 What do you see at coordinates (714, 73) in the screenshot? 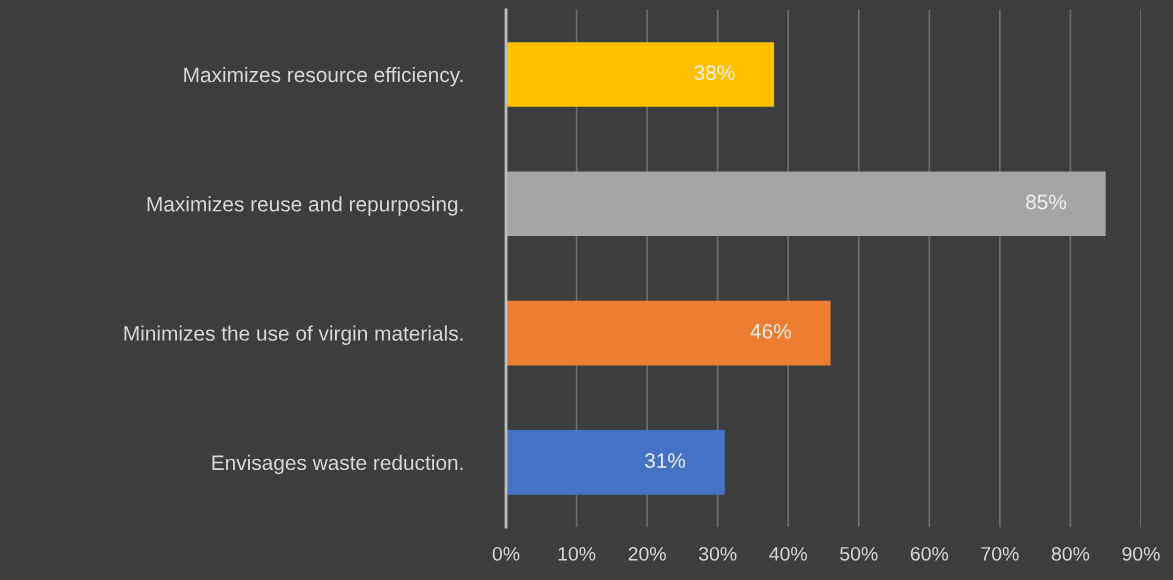
I see `data-label: 38%` at bounding box center [714, 73].